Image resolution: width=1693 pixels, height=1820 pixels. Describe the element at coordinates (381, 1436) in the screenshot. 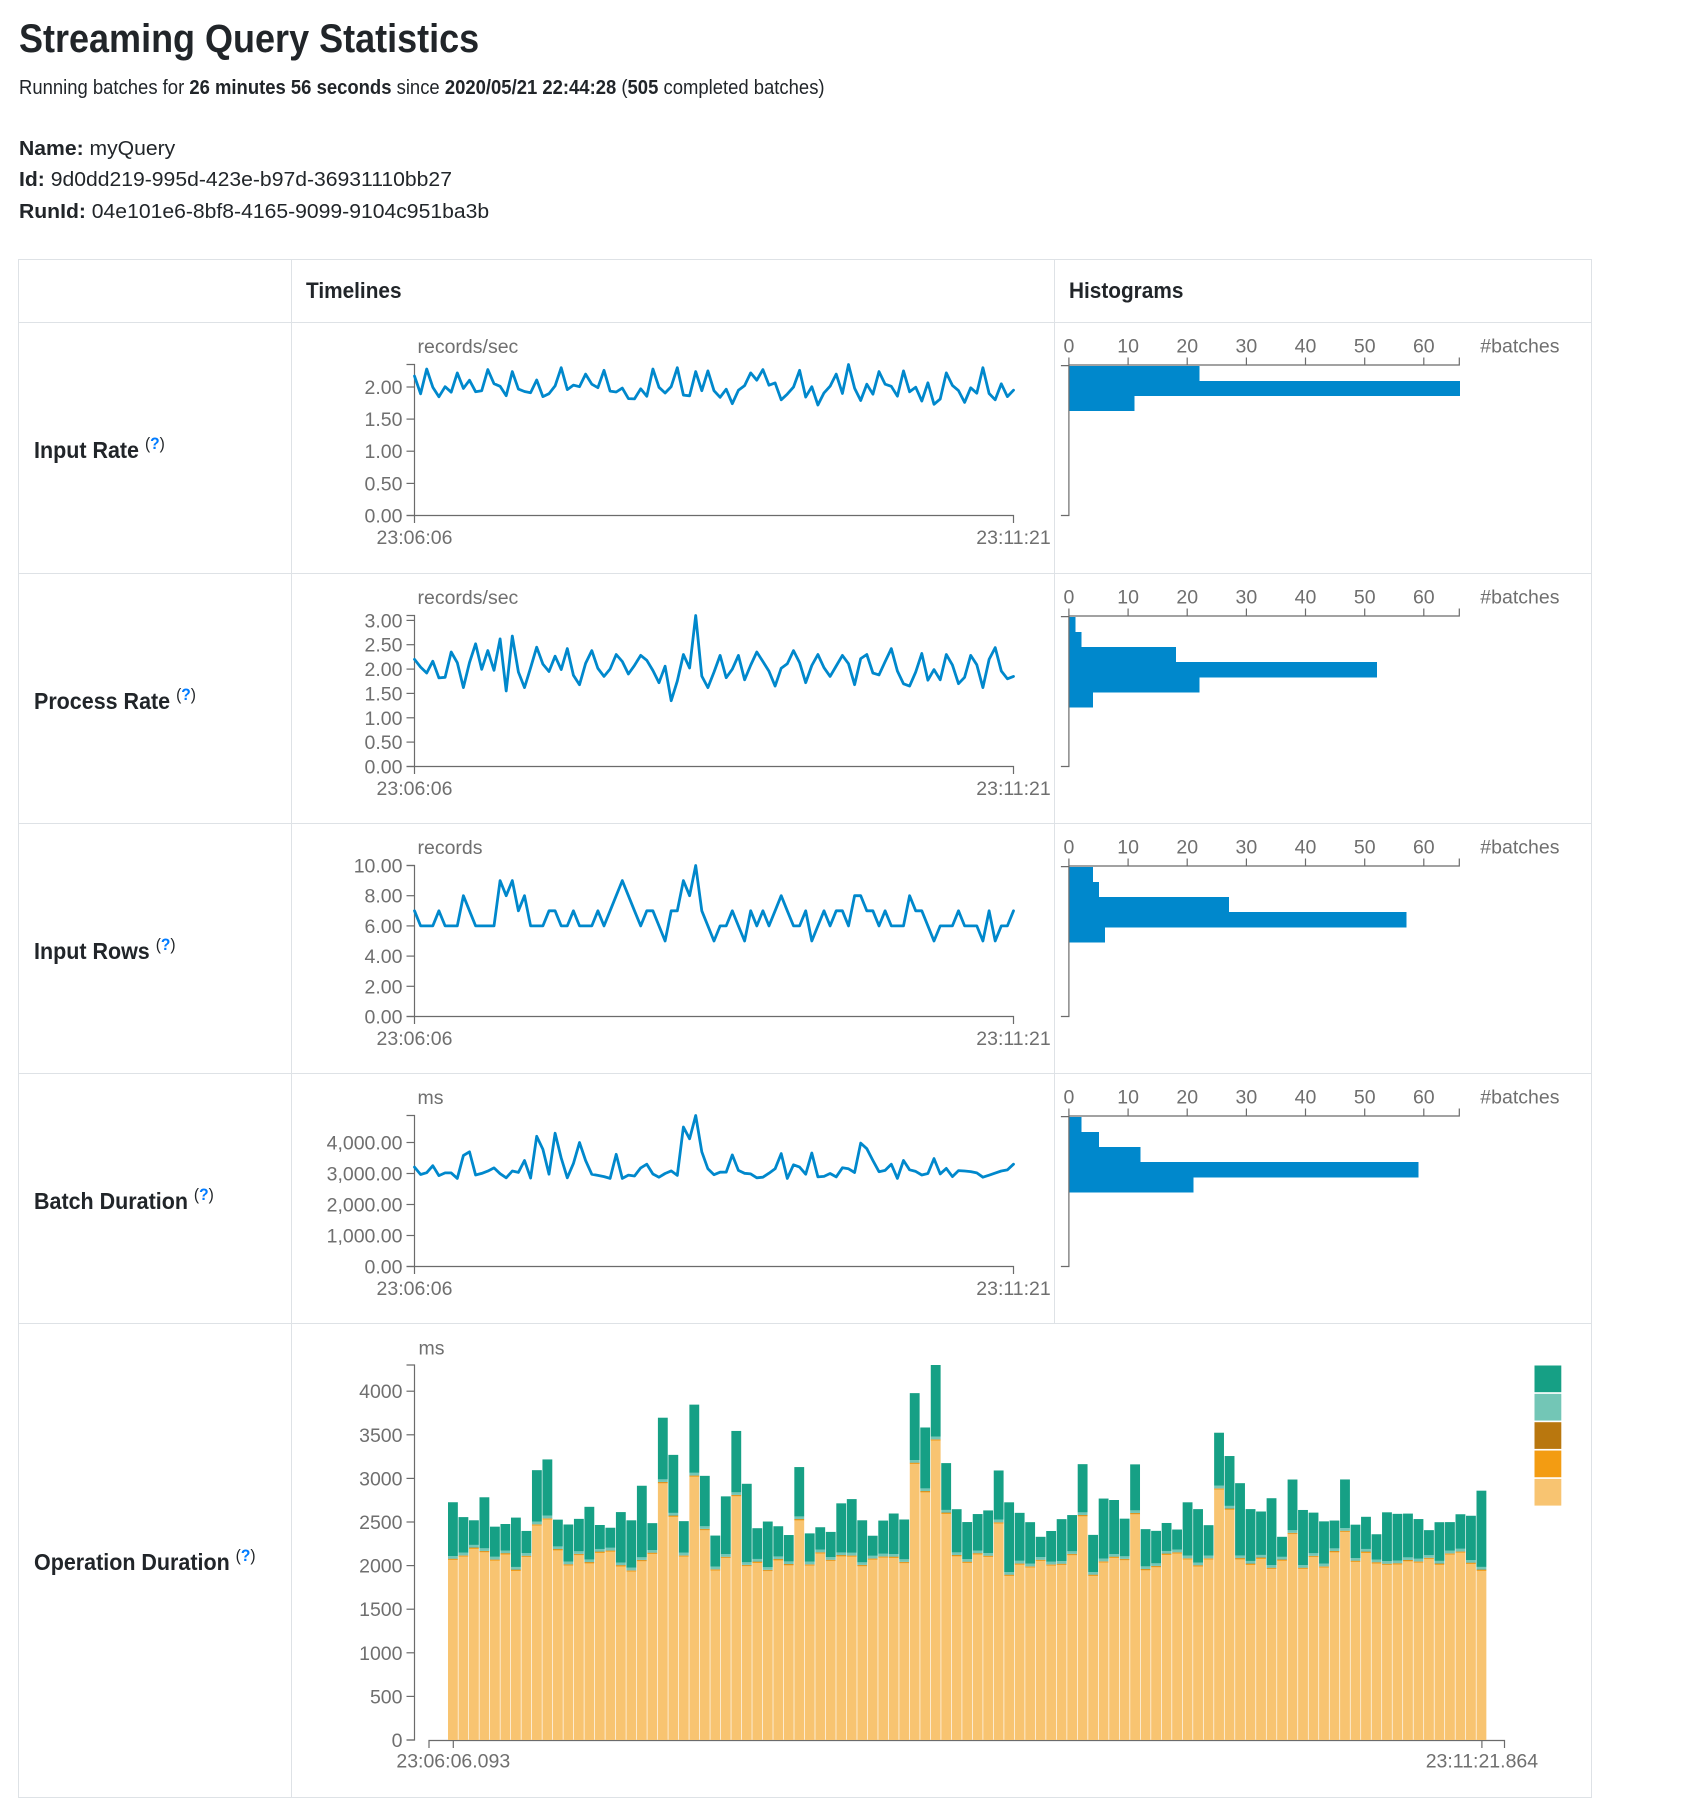

I see `svg-text: 3500` at that location.